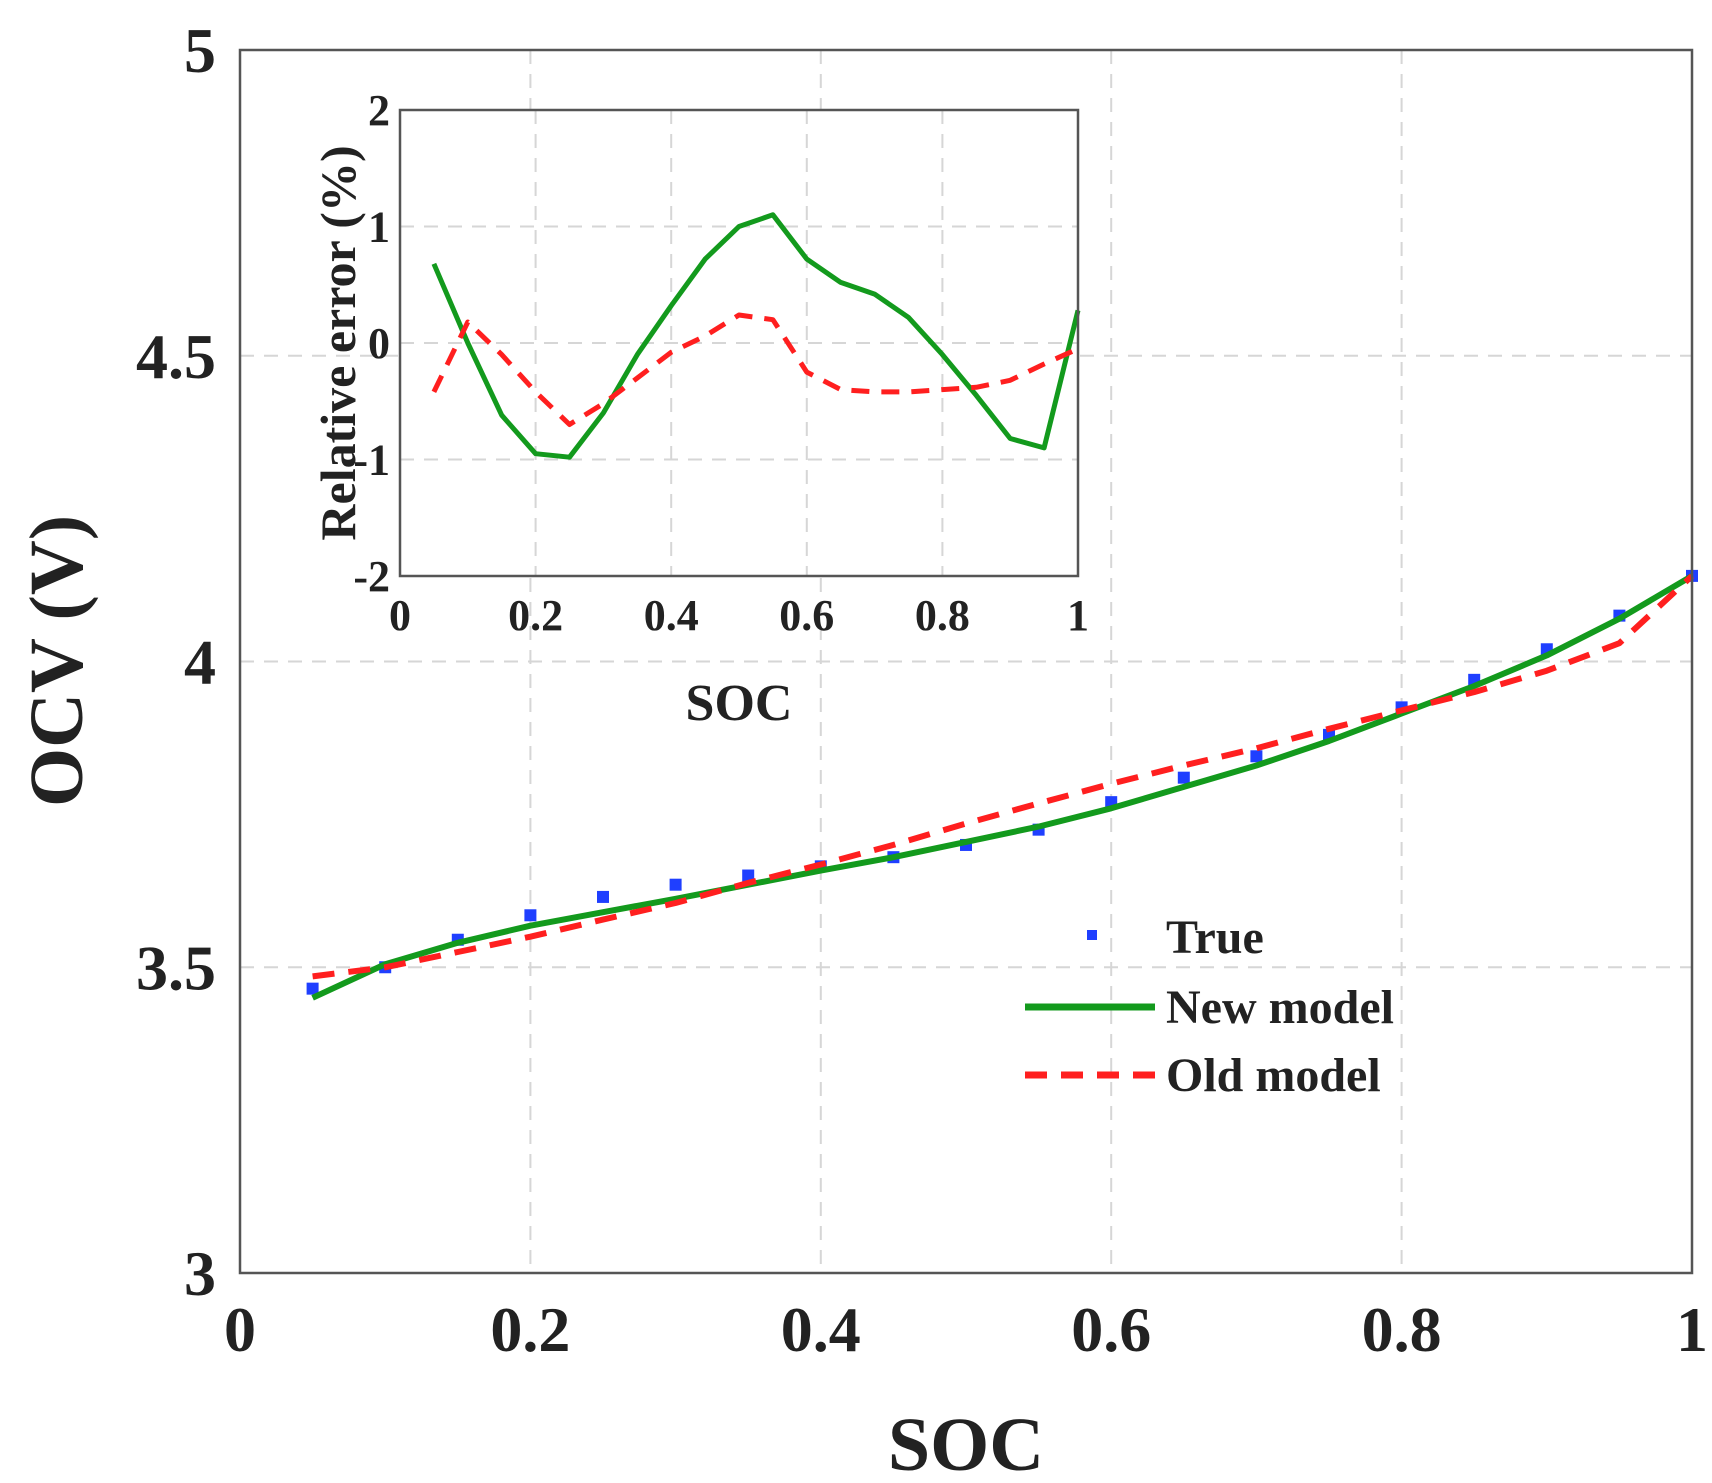  What do you see at coordinates (200, 1273) in the screenshot?
I see `main-y-tick-label: 3` at bounding box center [200, 1273].